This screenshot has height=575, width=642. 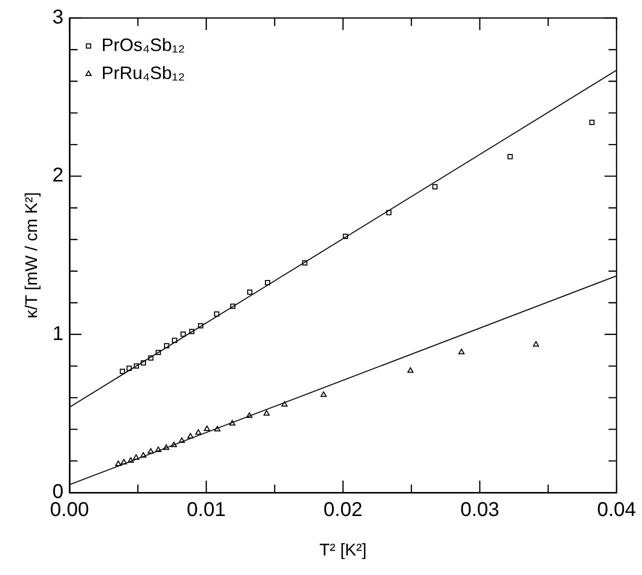 What do you see at coordinates (343, 550) in the screenshot?
I see `x-axis-title: T² [K²]` at bounding box center [343, 550].